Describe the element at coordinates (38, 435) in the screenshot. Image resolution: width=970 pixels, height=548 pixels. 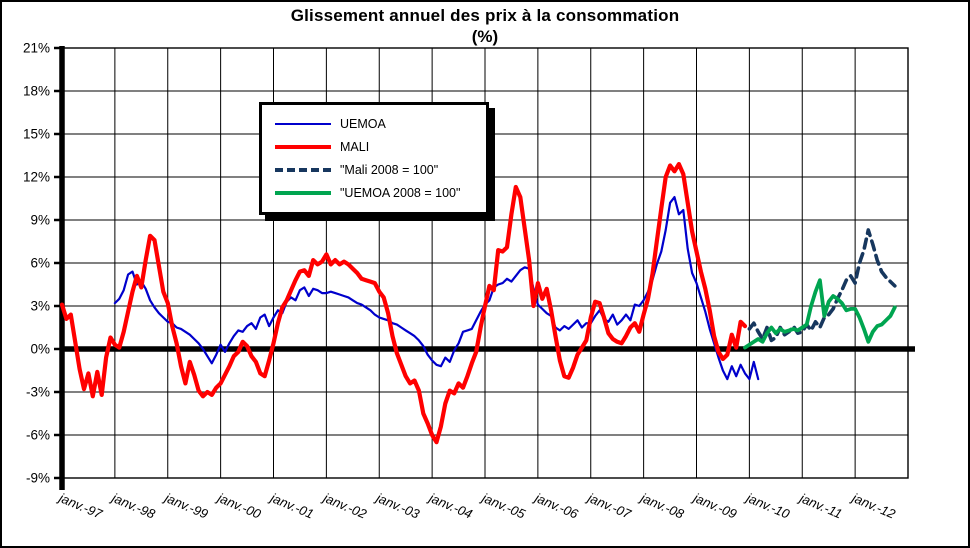
I see `y-axis-label: -6%` at that location.